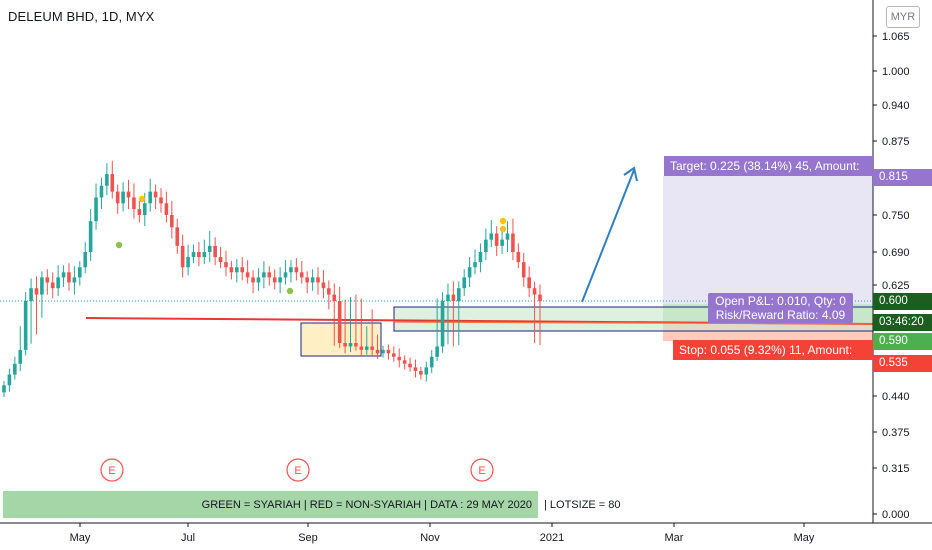 This screenshot has width=932, height=550. Describe the element at coordinates (773, 350) in the screenshot. I see `stop-label: Stop: 0.055 (9.32%) 11, Amount:` at that location.